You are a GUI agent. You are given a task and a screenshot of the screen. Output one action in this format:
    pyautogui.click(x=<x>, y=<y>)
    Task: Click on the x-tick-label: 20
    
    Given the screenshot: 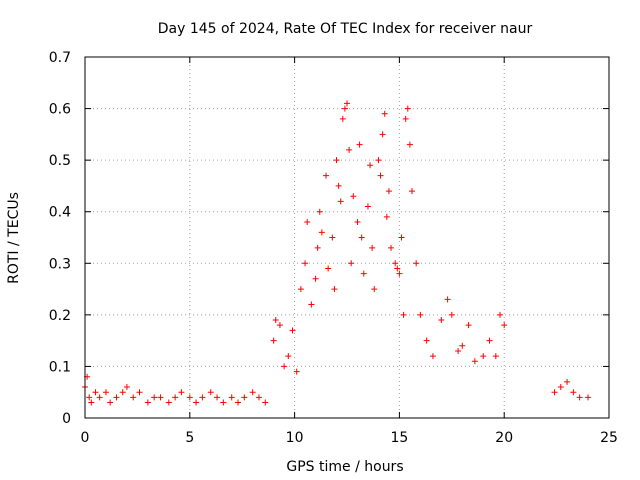 What is the action you would take?
    pyautogui.click(x=504, y=438)
    